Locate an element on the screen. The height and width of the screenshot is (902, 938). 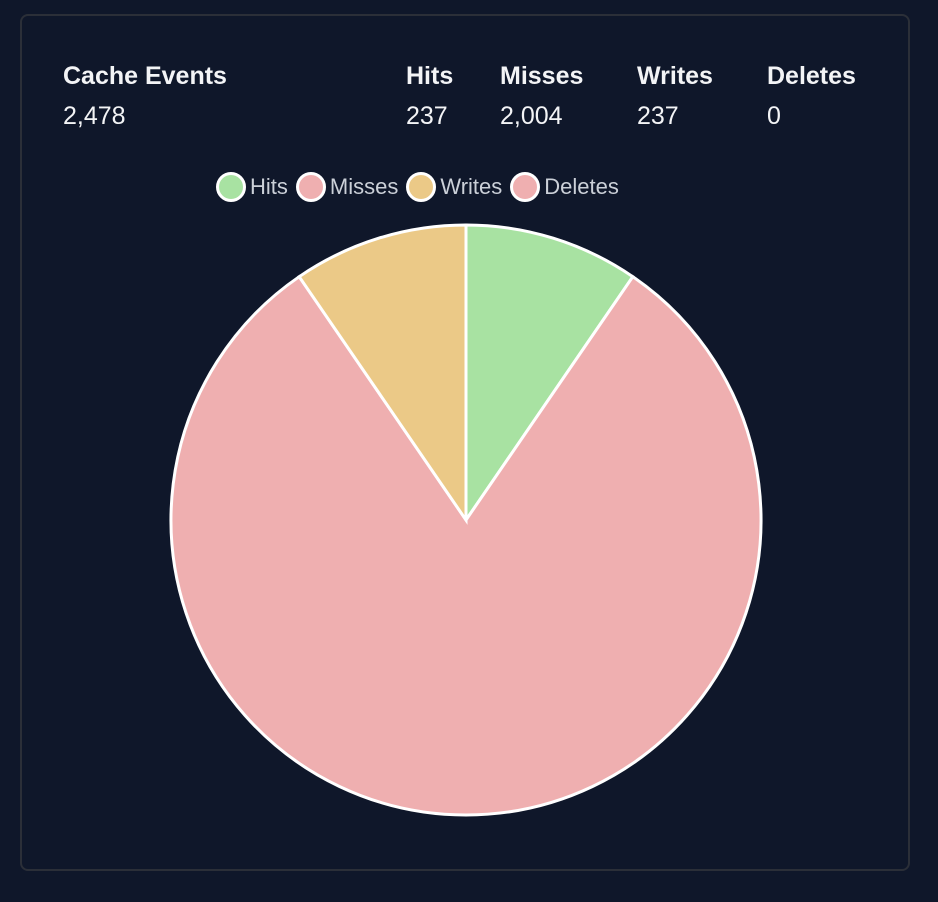
legend-item-hits: Hits is located at coordinates (252, 187).